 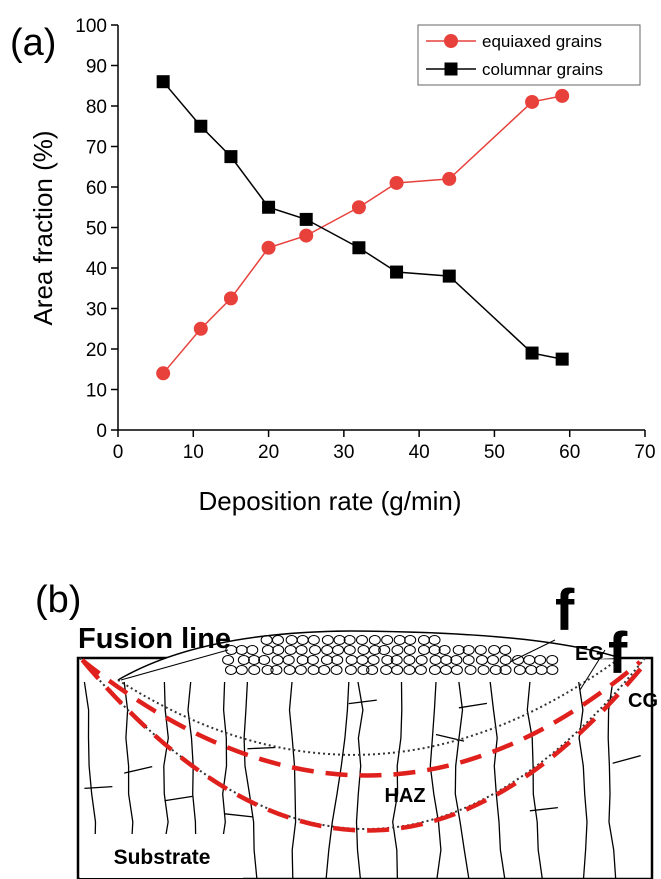 I want to click on y-tick-label: 20, so click(x=96, y=350).